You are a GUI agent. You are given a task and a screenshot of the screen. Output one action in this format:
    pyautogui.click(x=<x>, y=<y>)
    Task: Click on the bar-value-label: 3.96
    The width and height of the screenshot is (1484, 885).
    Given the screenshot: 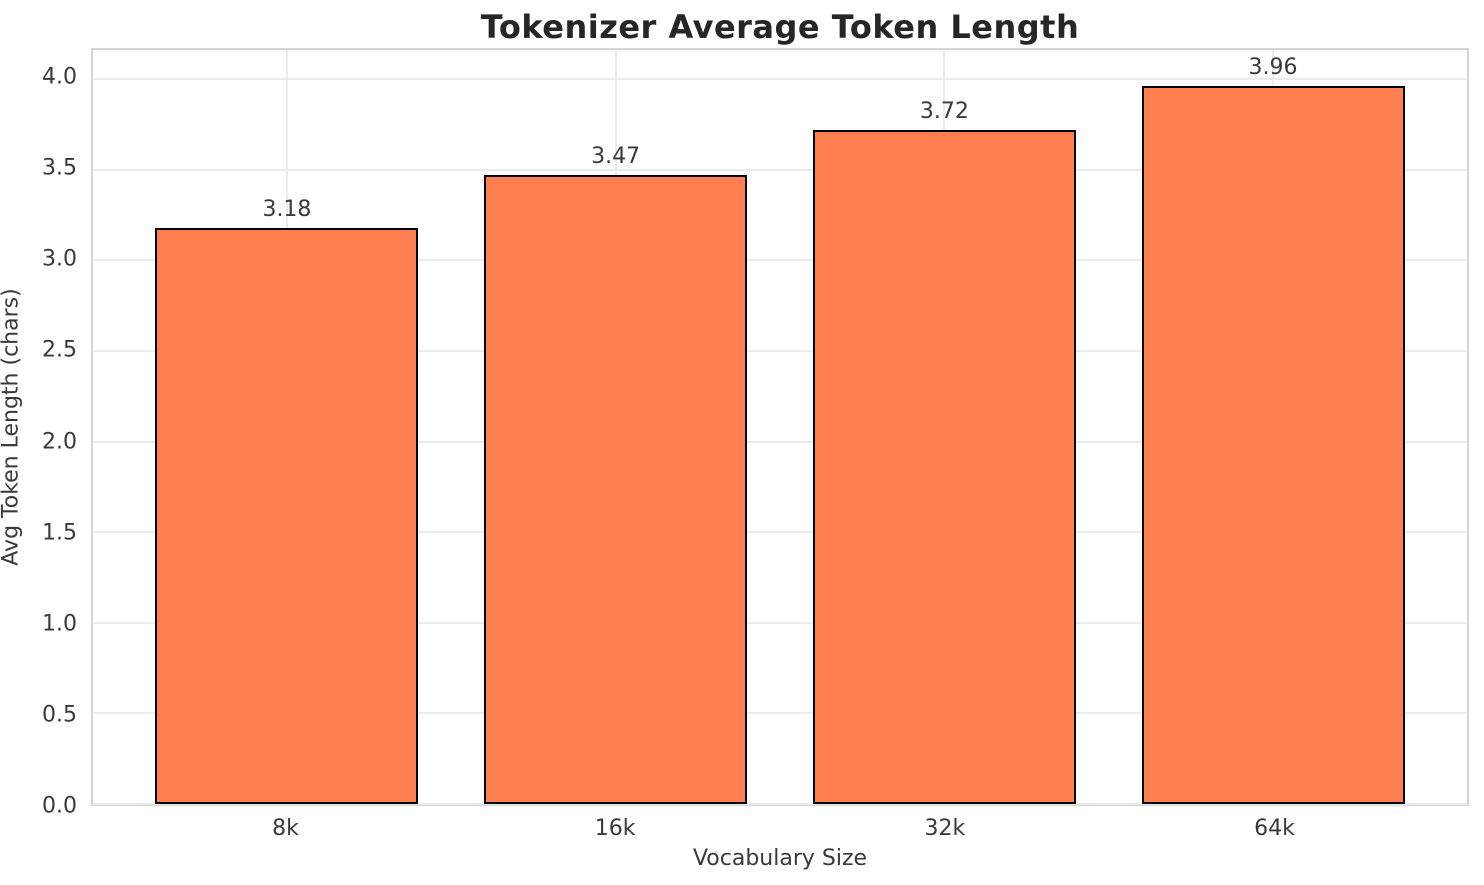 What is the action you would take?
    pyautogui.click(x=1273, y=68)
    